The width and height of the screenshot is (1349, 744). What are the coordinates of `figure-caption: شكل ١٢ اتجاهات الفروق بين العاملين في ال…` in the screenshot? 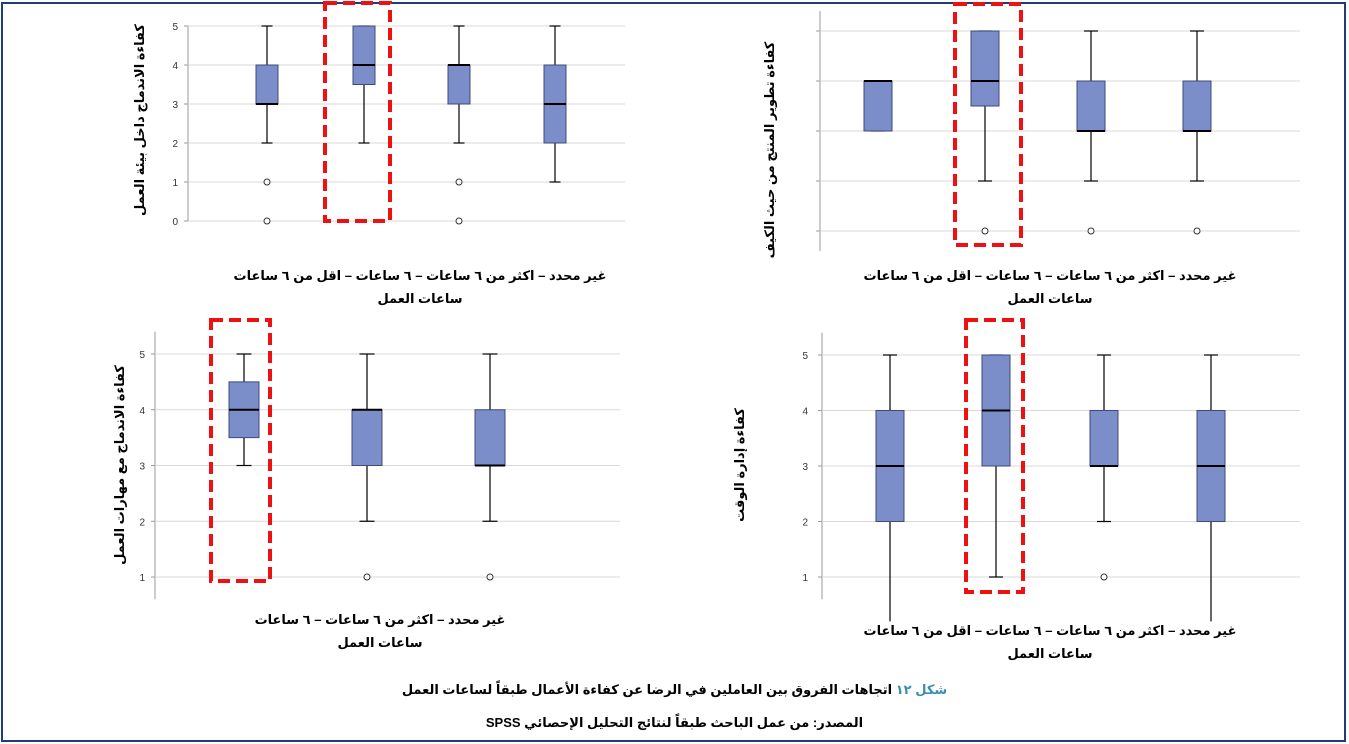 It's located at (674, 690).